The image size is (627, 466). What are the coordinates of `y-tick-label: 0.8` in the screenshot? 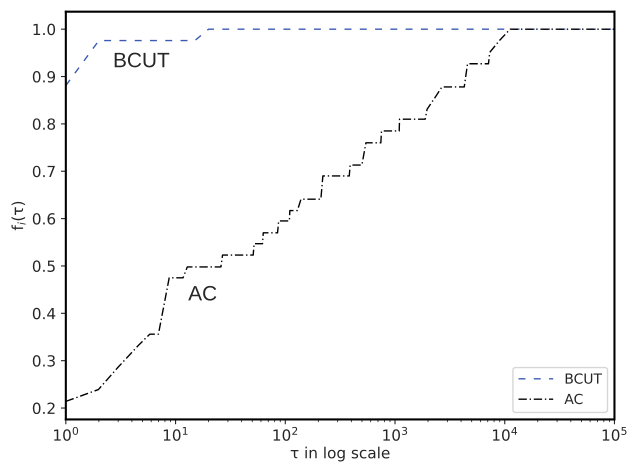 It's located at (44, 124).